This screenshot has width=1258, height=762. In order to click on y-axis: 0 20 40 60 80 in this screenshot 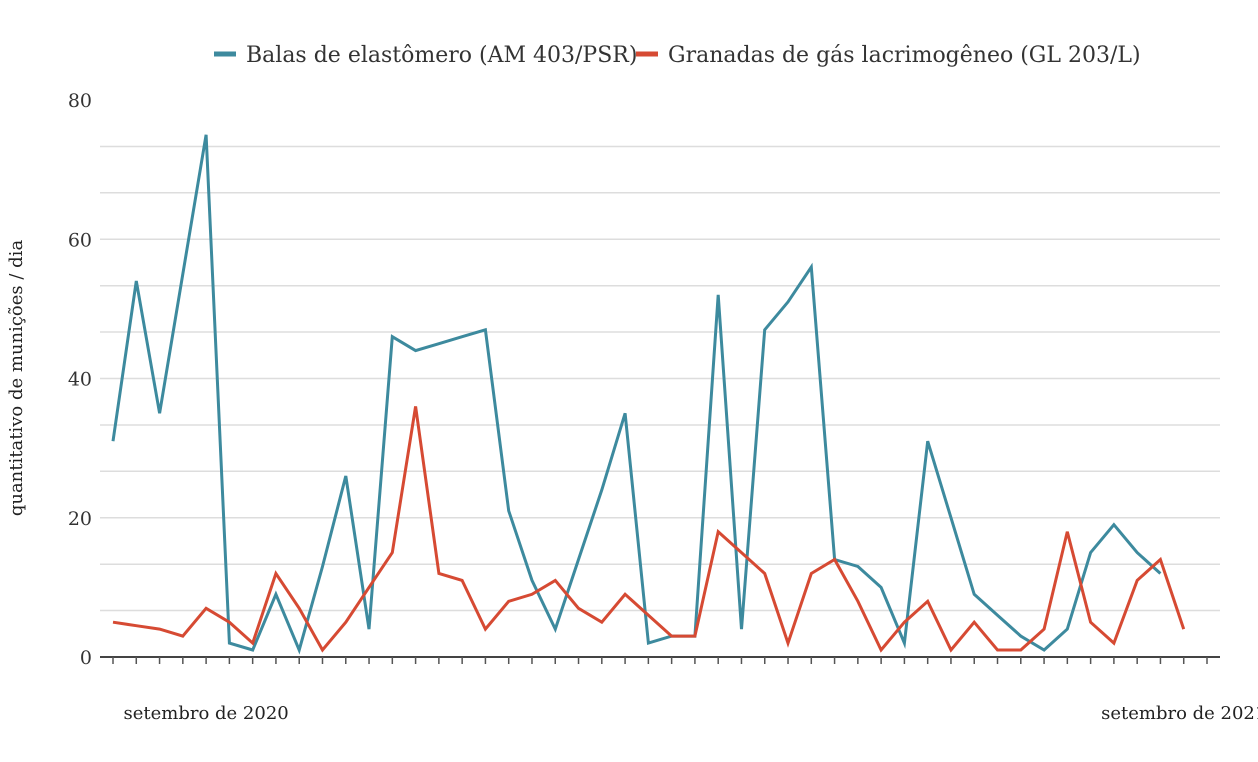, I will do `click(80, 379)`.